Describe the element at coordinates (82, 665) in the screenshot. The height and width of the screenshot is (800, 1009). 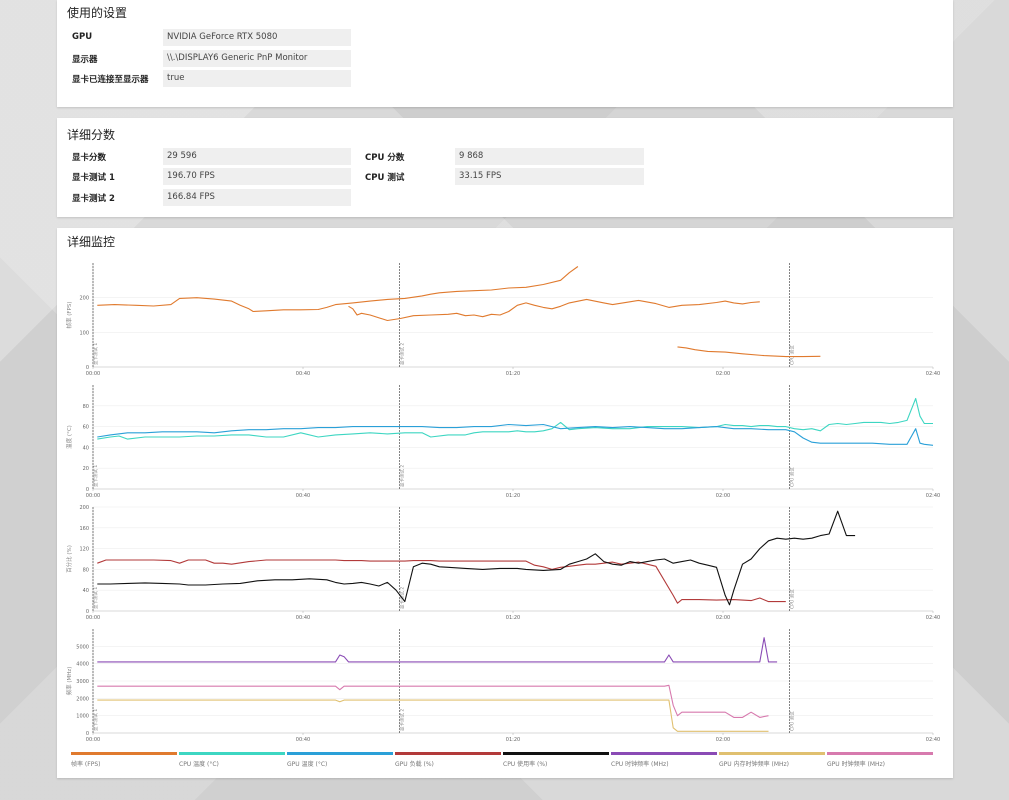
I see `y-tick-label: 4000` at that location.